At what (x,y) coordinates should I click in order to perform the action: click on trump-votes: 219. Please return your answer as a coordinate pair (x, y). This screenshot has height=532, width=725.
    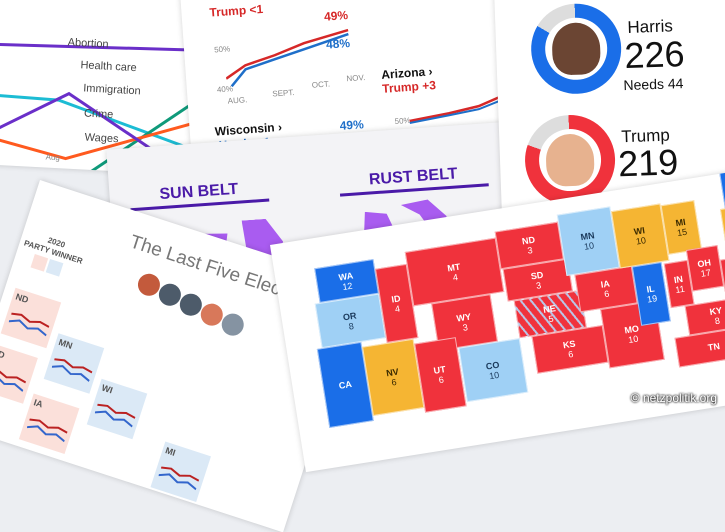
    Looking at the image, I should click on (648, 163).